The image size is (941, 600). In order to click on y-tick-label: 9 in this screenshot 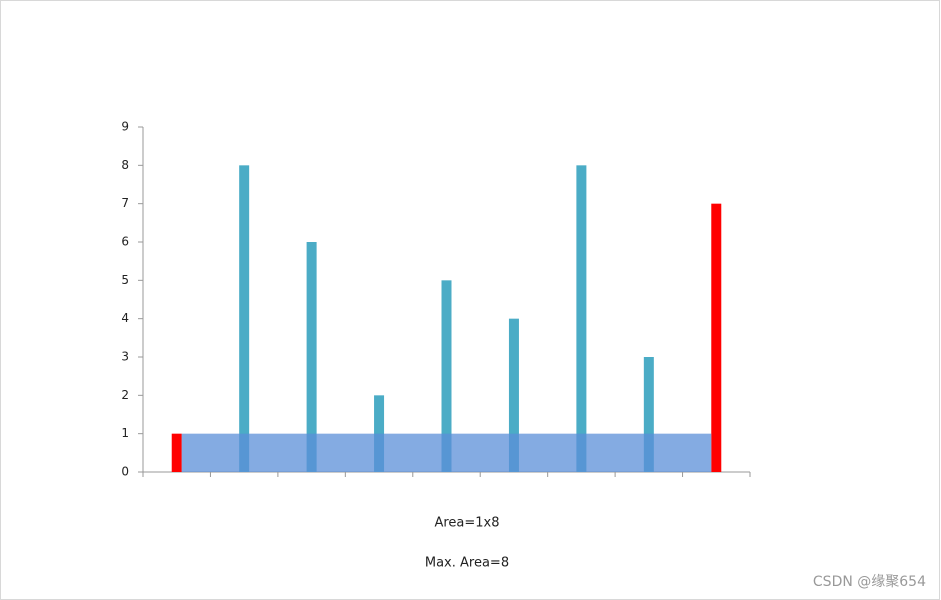, I will do `click(125, 127)`.